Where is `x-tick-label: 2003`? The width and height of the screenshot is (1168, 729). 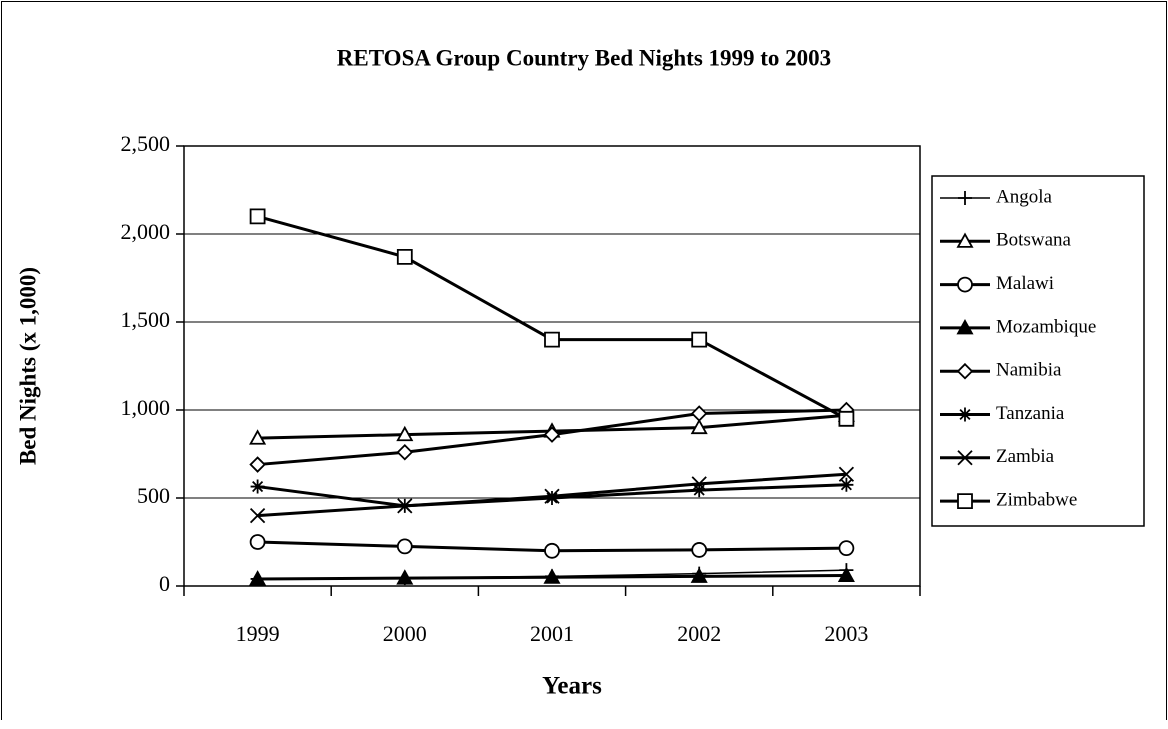
x-tick-label: 2003 is located at coordinates (846, 633).